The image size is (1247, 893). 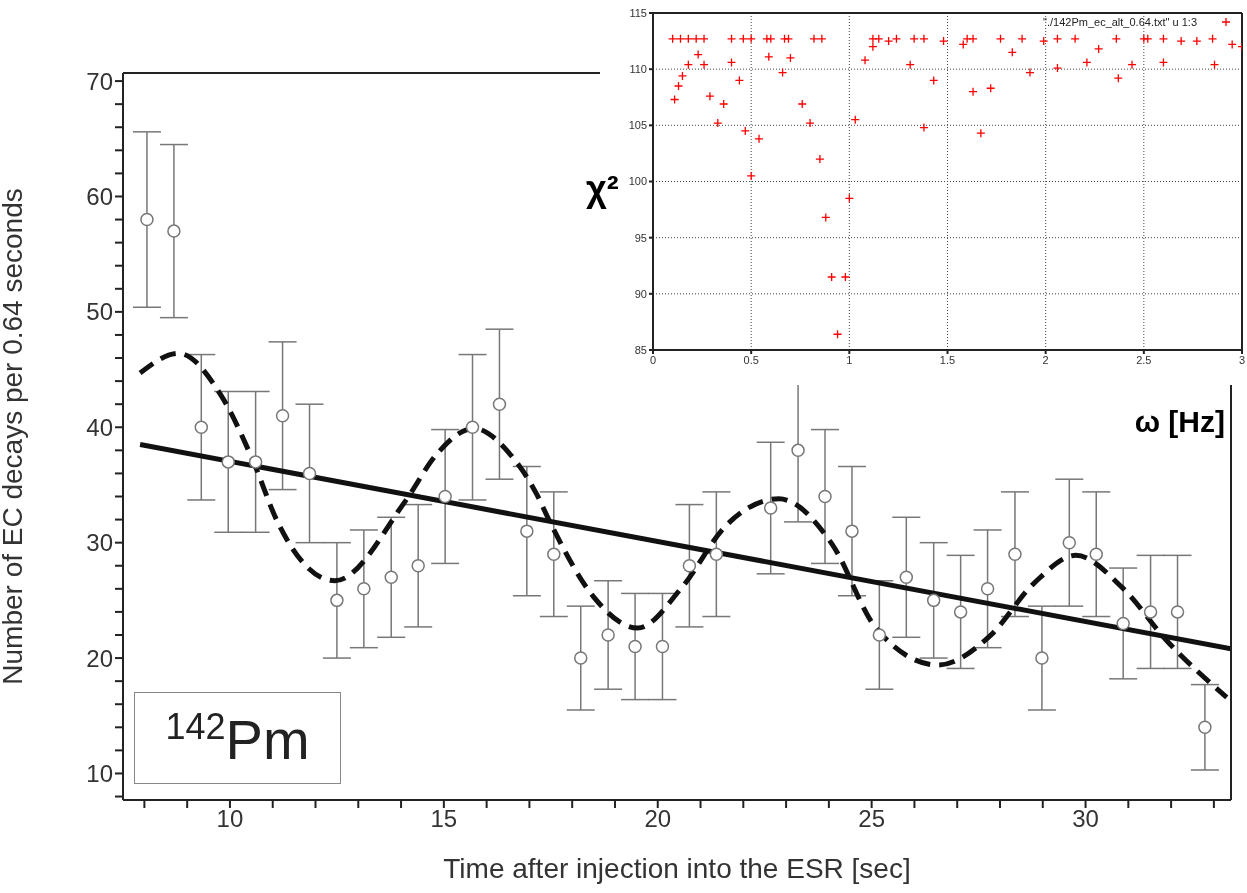 I want to click on y-tick-label: 20, so click(x=99, y=658).